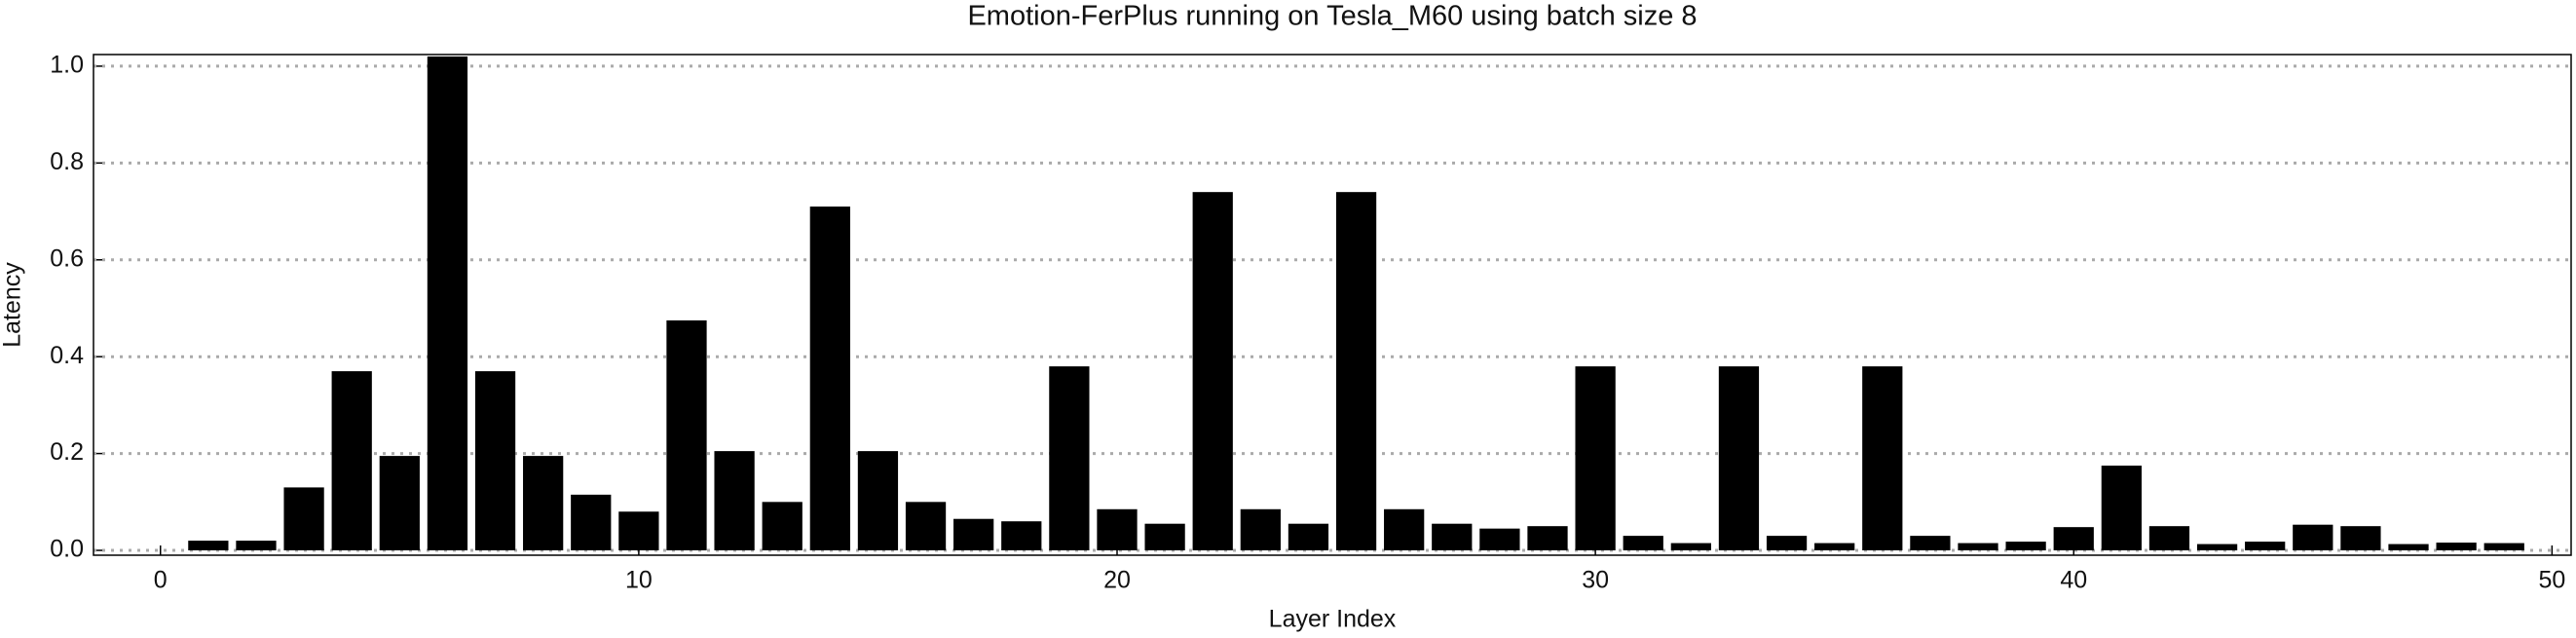  What do you see at coordinates (67, 355) in the screenshot?
I see `y-tick-label: 0.4` at bounding box center [67, 355].